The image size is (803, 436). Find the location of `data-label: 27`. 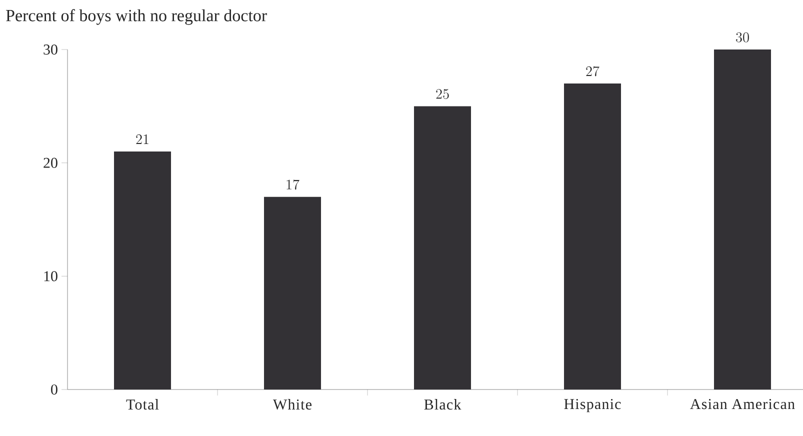

data-label: 27 is located at coordinates (593, 71).